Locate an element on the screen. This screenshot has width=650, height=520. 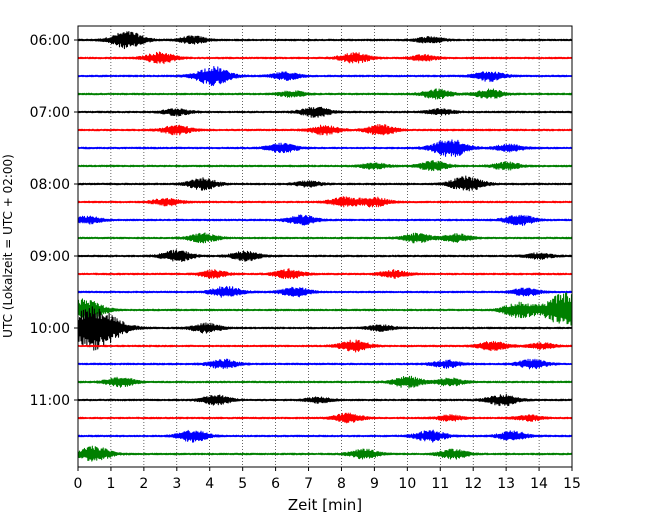
trace-08:45 is located at coordinates (325, 238).